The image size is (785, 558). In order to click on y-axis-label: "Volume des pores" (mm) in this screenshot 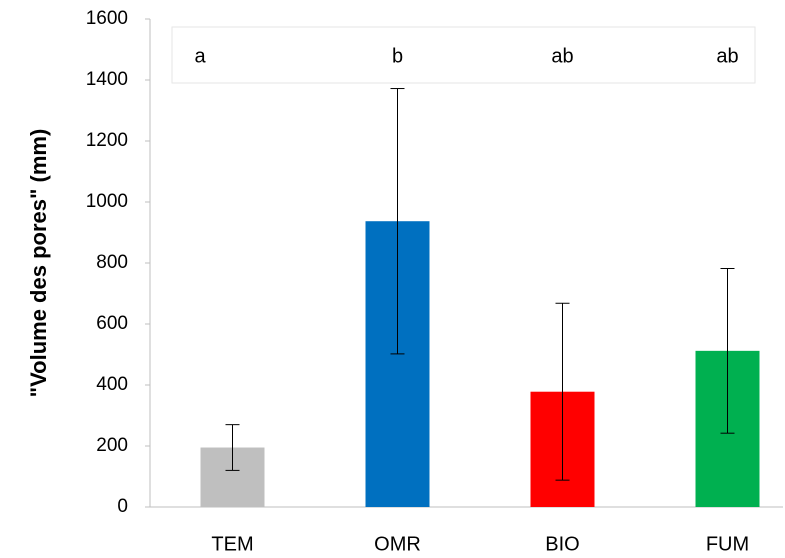, I will do `click(38, 263)`.